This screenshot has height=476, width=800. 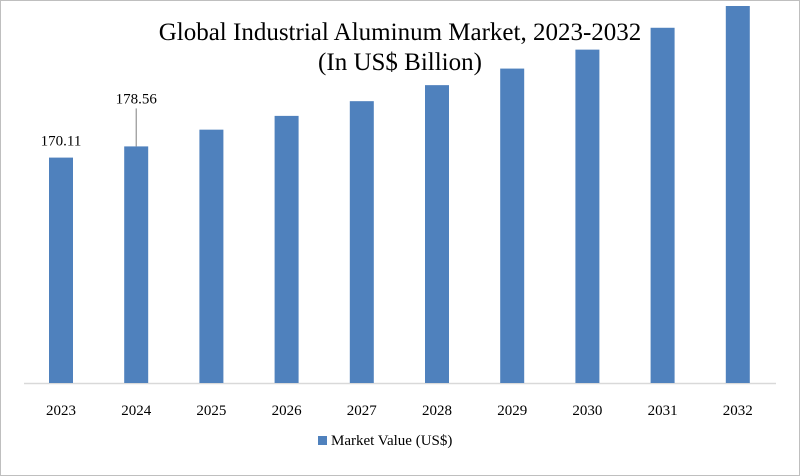 What do you see at coordinates (322, 440) in the screenshot?
I see `legend-swatch` at bounding box center [322, 440].